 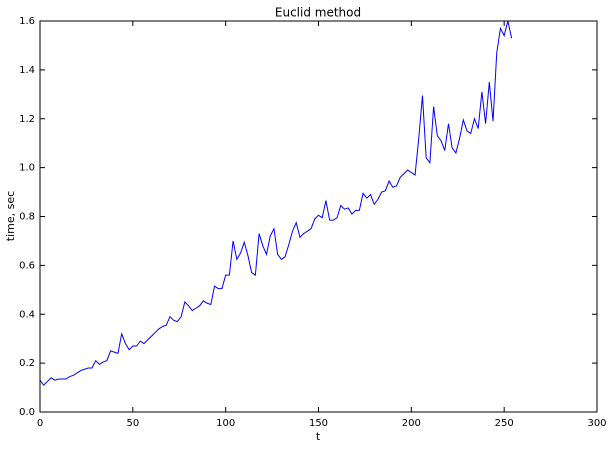 What do you see at coordinates (27, 217) in the screenshot?
I see `y-tick-label: 0.8` at bounding box center [27, 217].